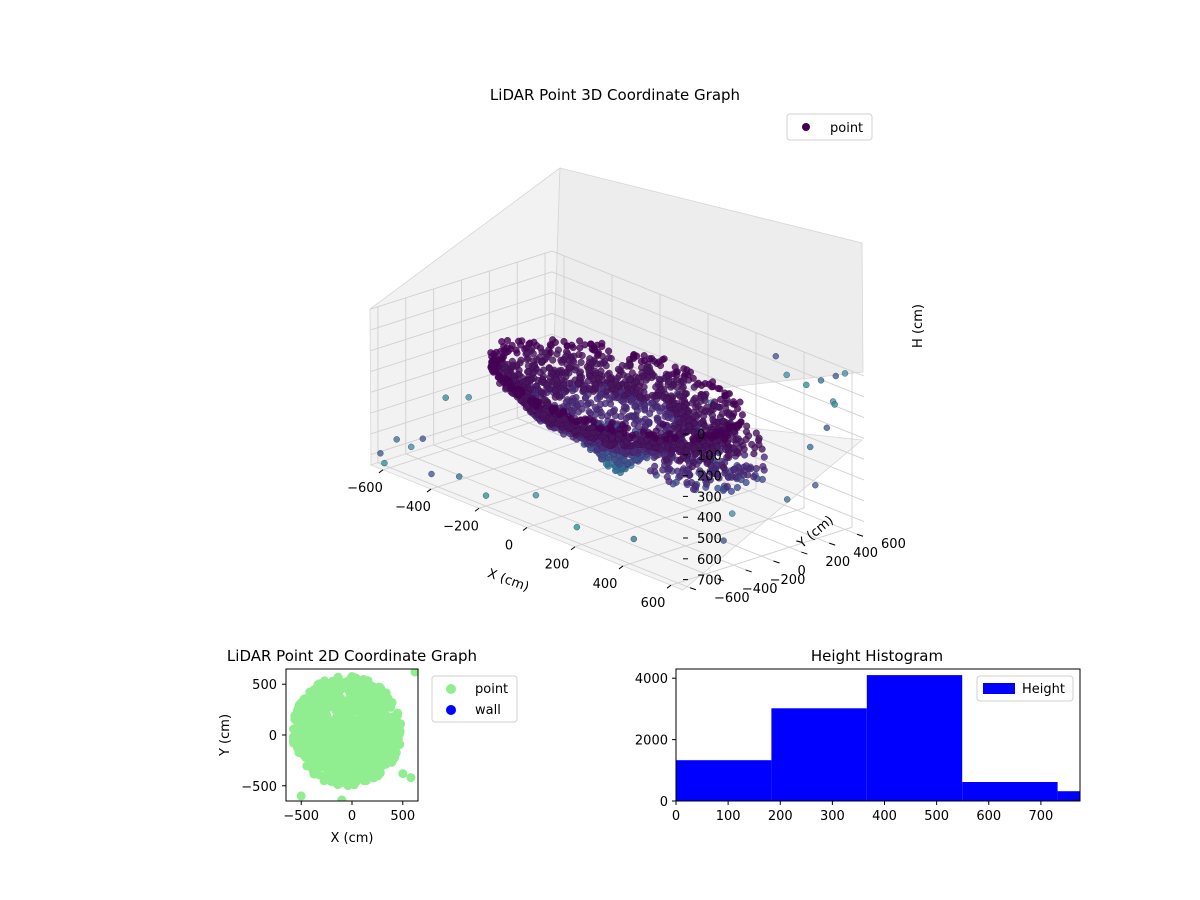 This screenshot has width=1200, height=900. What do you see at coordinates (328, 751) in the screenshot?
I see `chart-2d-ticks: −500 0 500 −500 0 500` at bounding box center [328, 751].